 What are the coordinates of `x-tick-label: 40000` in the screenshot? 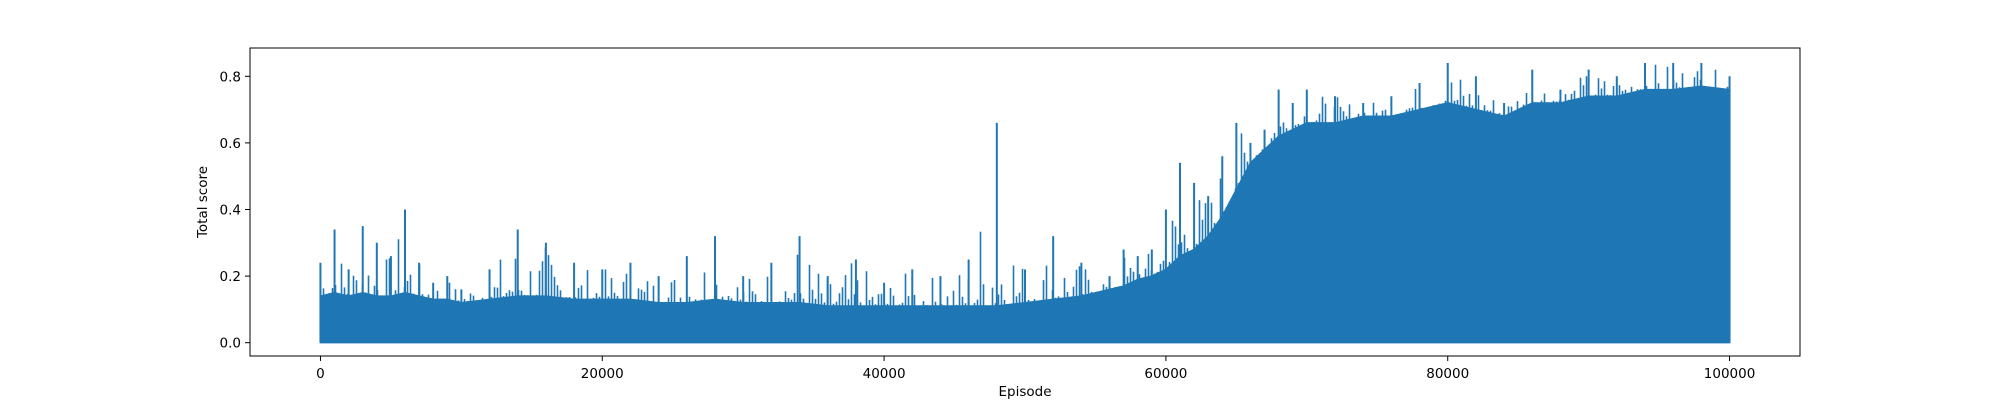 It's located at (884, 374).